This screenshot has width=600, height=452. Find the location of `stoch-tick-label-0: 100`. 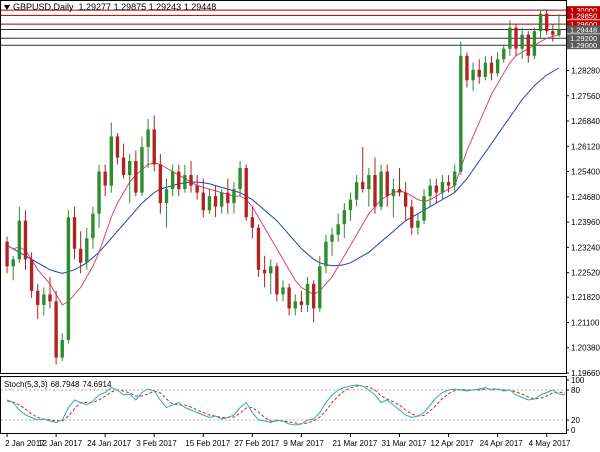

stoch-tick-label-0: 100 is located at coordinates (578, 380).